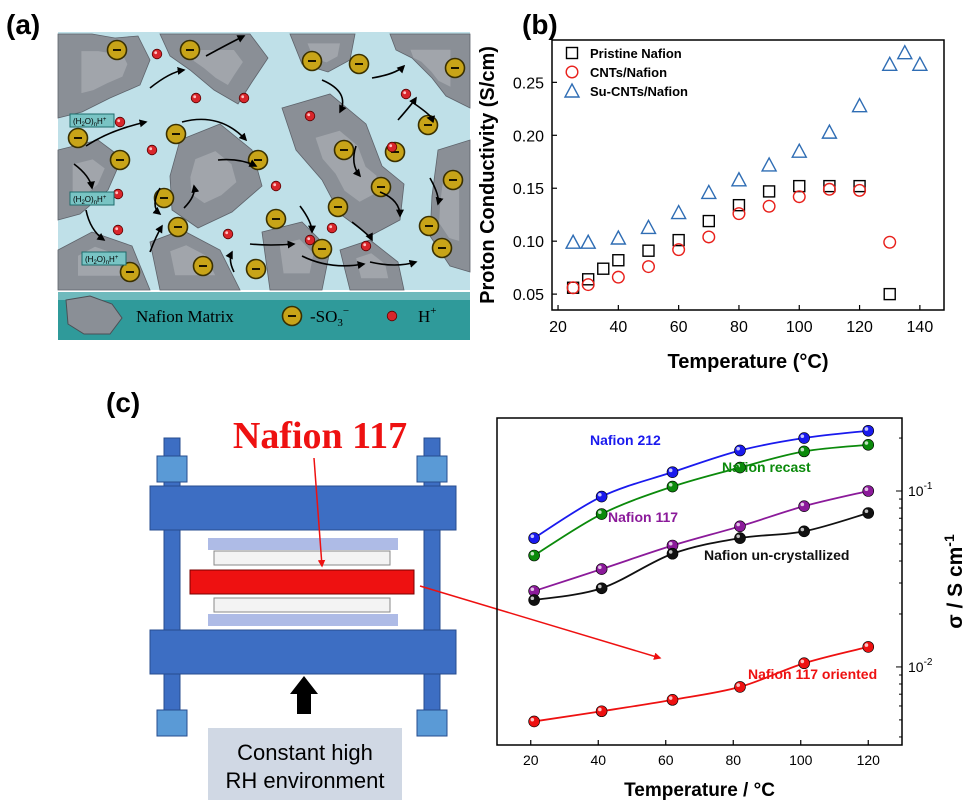  Describe the element at coordinates (95, 203) in the screenshot. I see `hydronium-sub: n` at that location.